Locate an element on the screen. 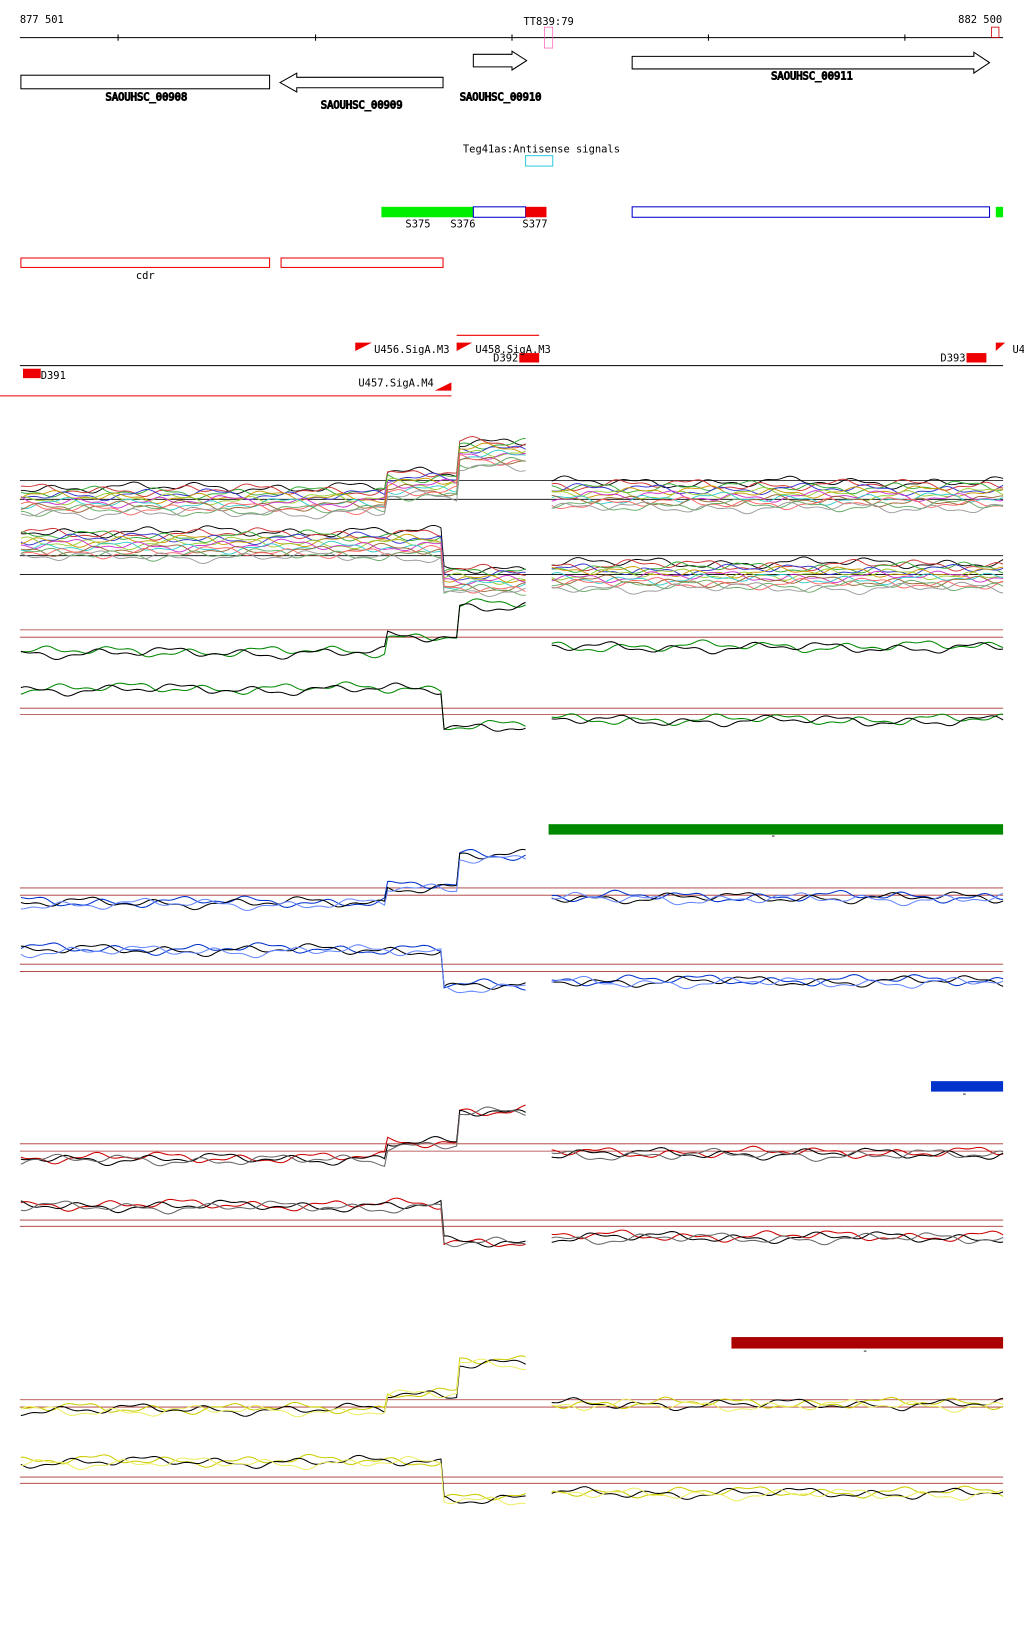  antisense-box is located at coordinates (539, 161).